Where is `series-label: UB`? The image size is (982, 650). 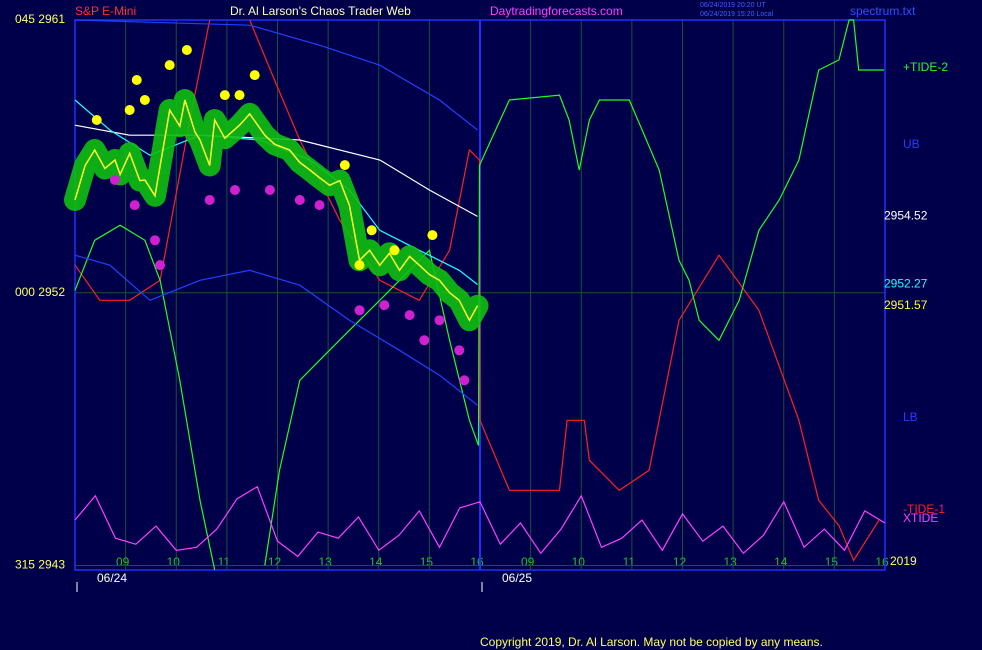
series-label: UB is located at coordinates (911, 144).